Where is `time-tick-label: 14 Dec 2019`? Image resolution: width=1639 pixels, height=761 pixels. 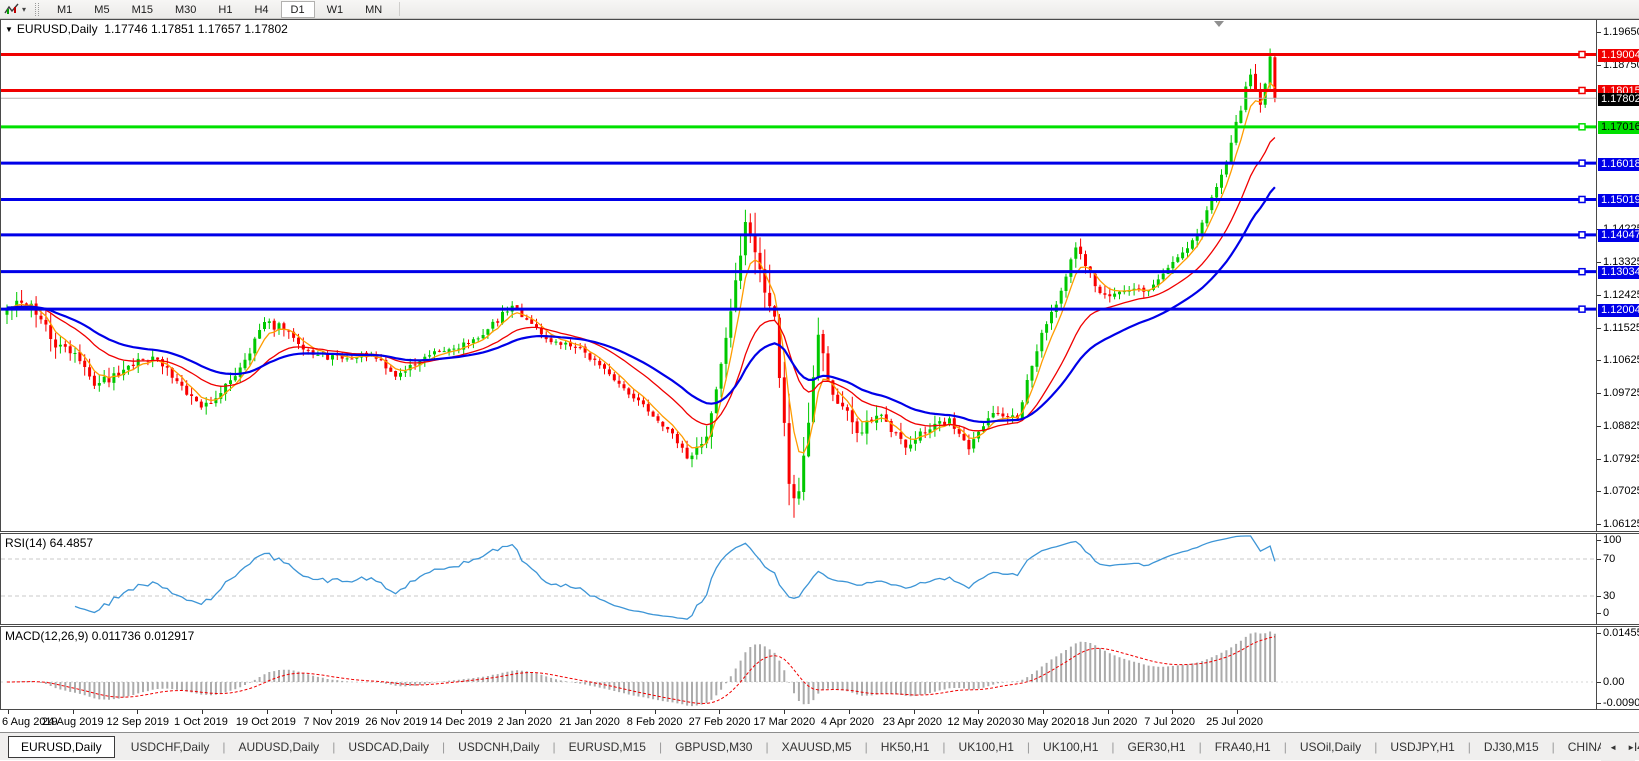 time-tick-label: 14 Dec 2019 is located at coordinates (461, 722).